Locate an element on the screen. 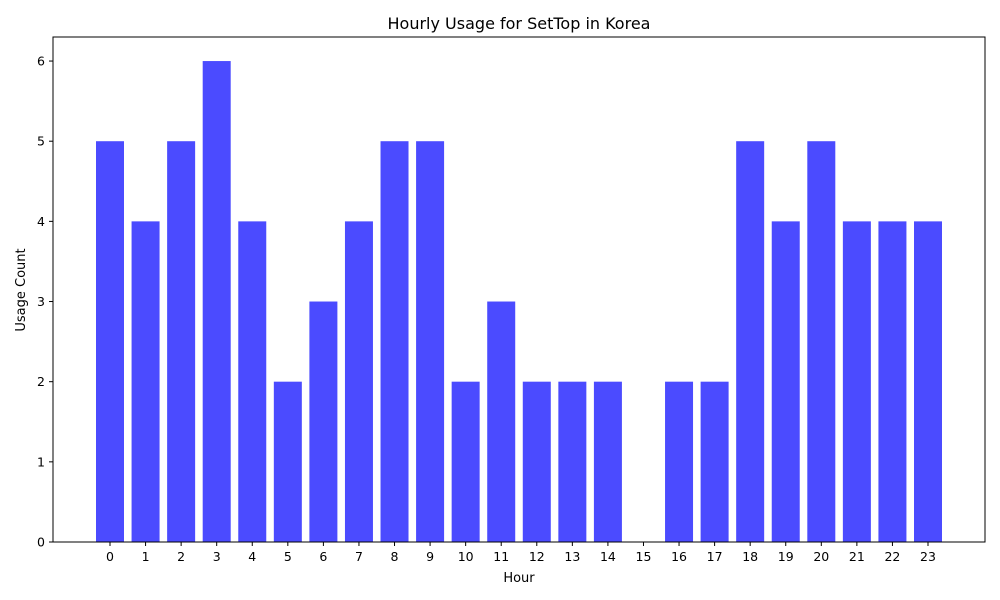  x-tick-label: 9 is located at coordinates (430, 556).